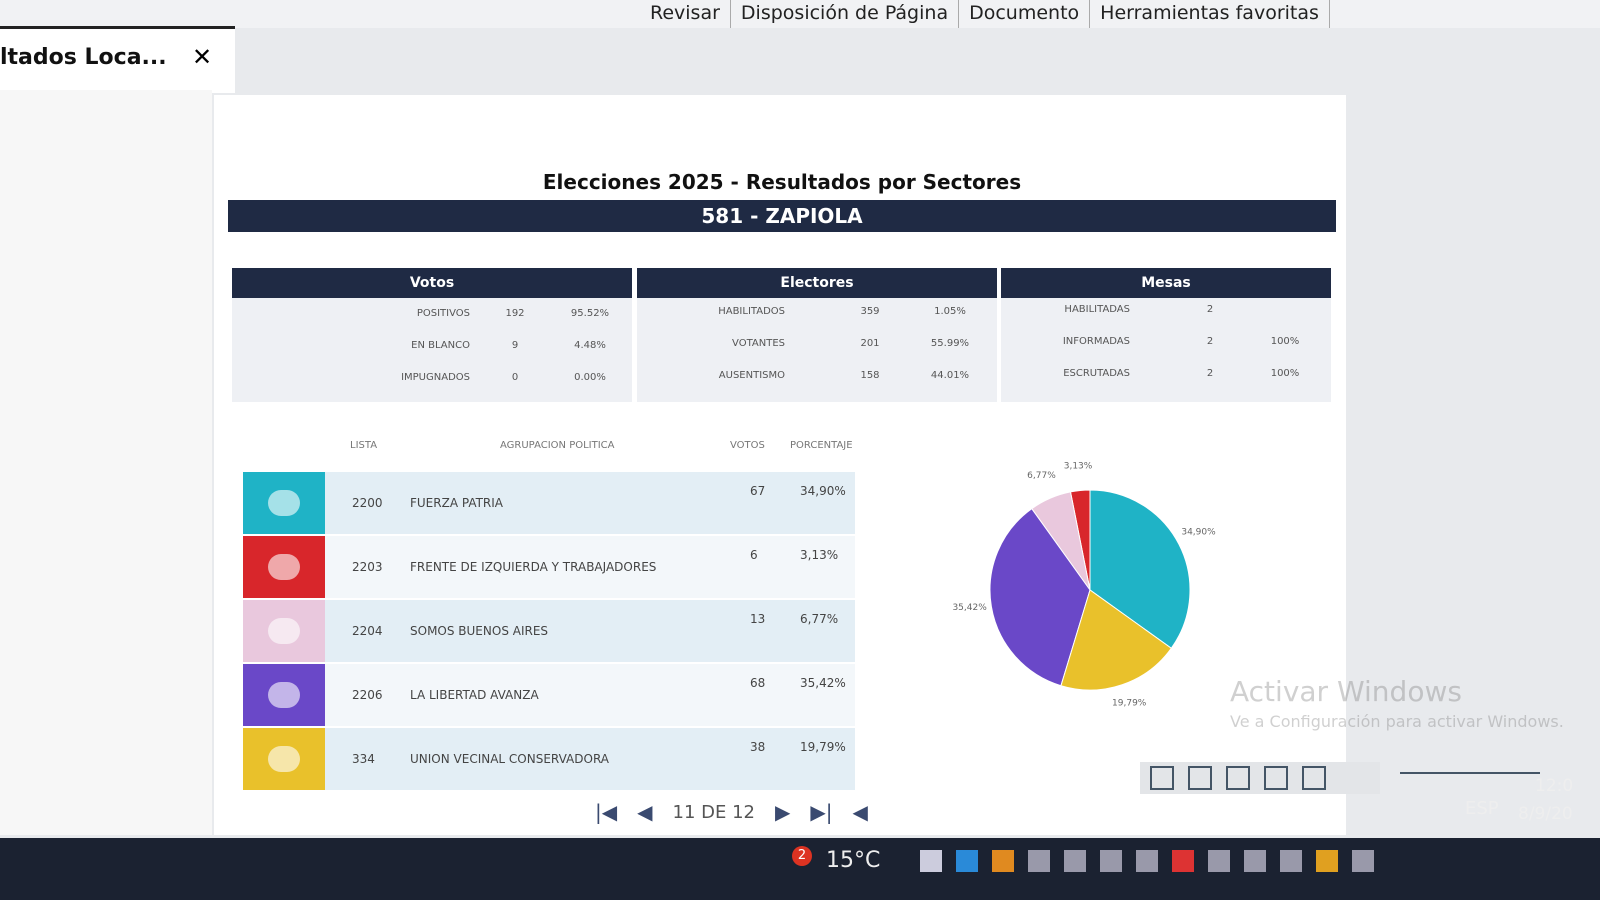 This screenshot has height=900, width=1600. Describe the element at coordinates (106, 462) in the screenshot. I see `side-panel` at that location.